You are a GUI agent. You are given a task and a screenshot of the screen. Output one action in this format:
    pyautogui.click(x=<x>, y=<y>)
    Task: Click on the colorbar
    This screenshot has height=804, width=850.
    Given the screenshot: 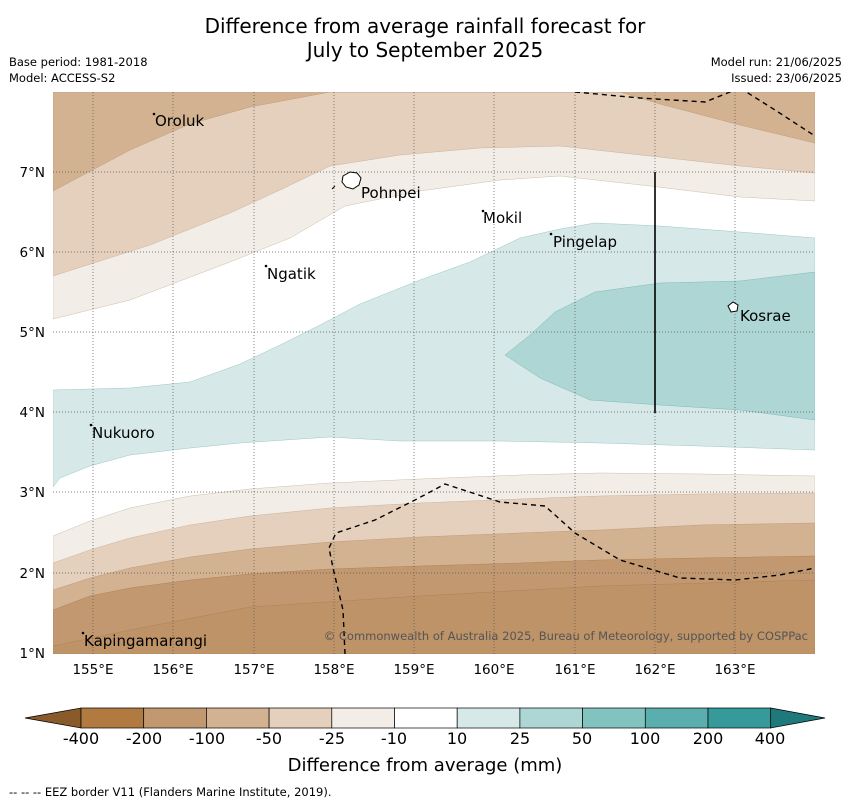 What is the action you would take?
    pyautogui.click(x=425, y=718)
    